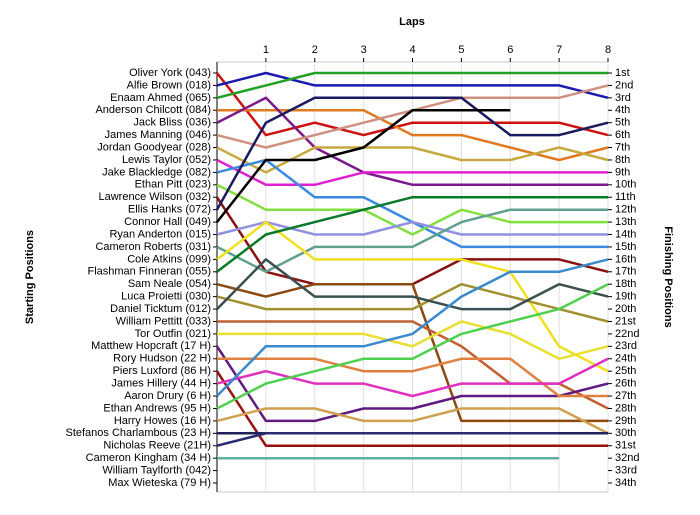 This screenshot has height=515, width=700. Describe the element at coordinates (622, 160) in the screenshot. I see `y2-tick-label: 8th` at that location.